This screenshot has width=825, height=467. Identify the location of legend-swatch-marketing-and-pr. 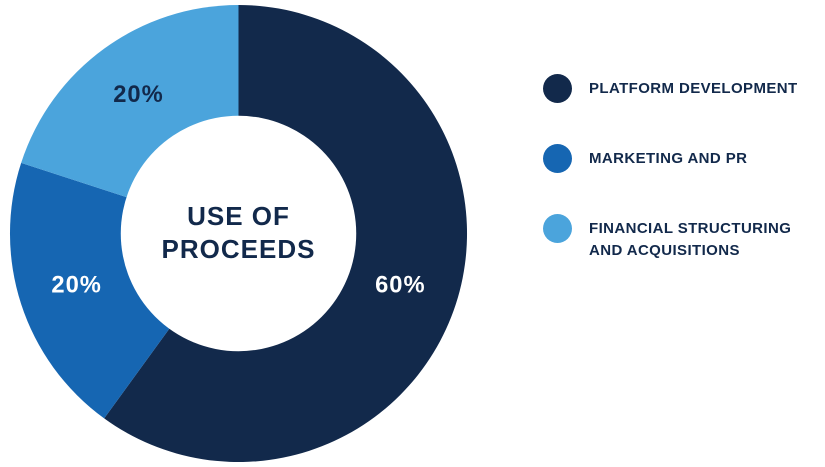
(557, 158).